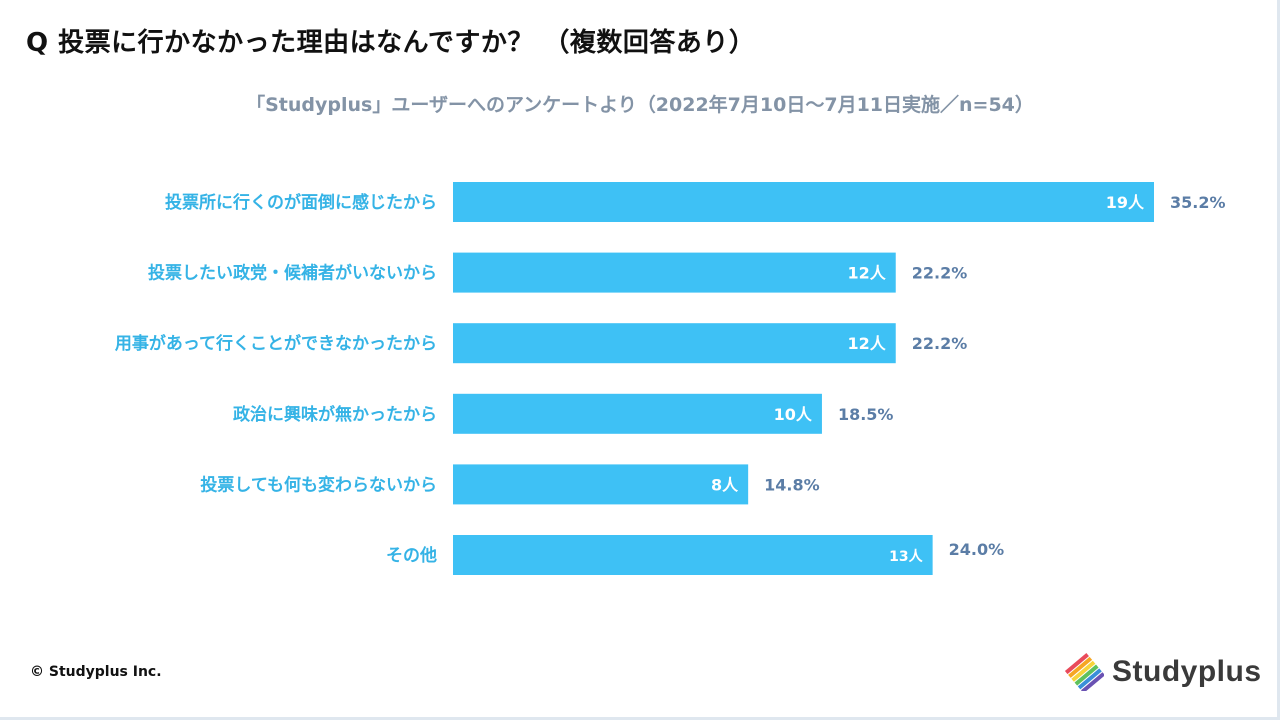 Image resolution: width=1280 pixels, height=720 pixels. I want to click on category-label: 投票しても何も変わらないから, so click(318, 484).